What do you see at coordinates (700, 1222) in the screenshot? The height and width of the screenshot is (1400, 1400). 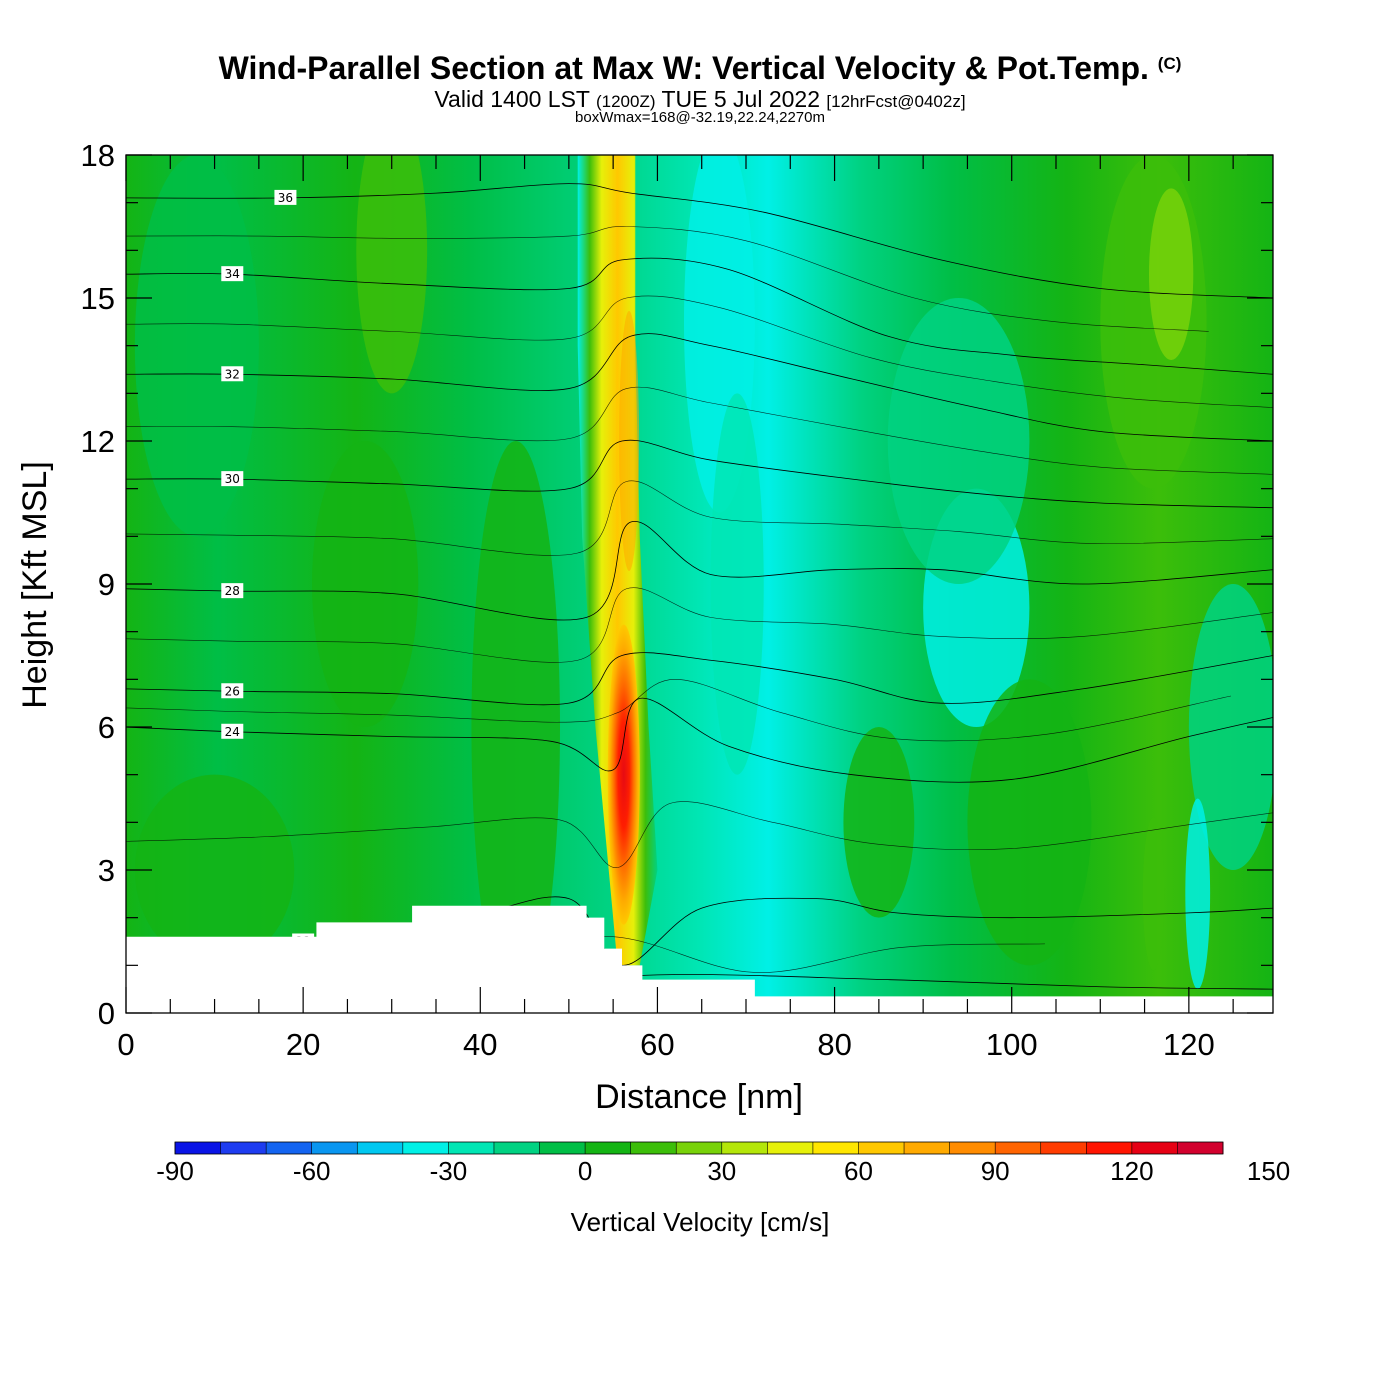 I see `colorbar-title: Vertical Velocity [cm/s]` at bounding box center [700, 1222].